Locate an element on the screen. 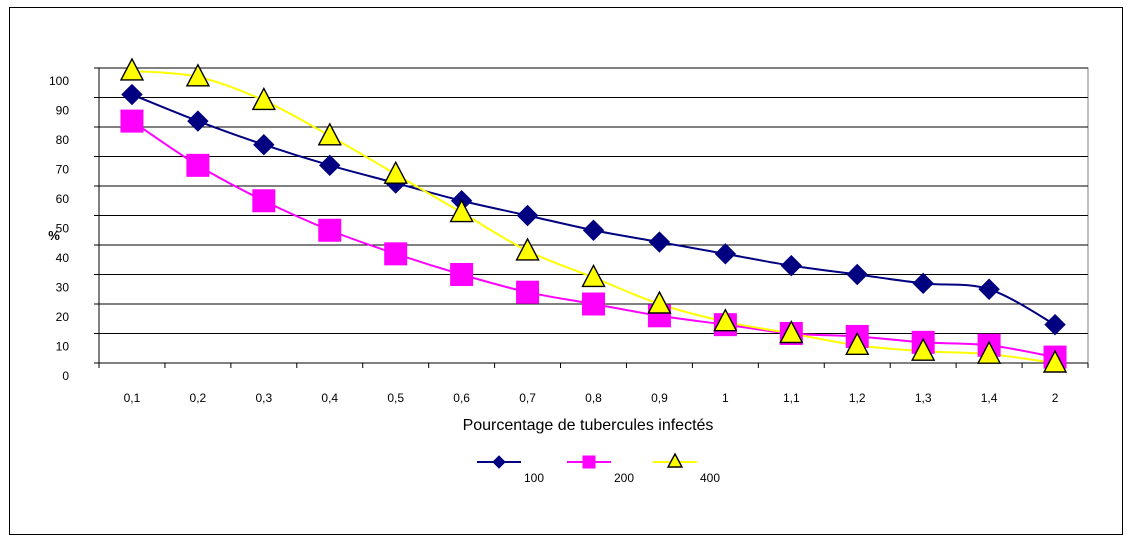 This screenshot has width=1133, height=539. y-tick-label: 10 is located at coordinates (63, 347).